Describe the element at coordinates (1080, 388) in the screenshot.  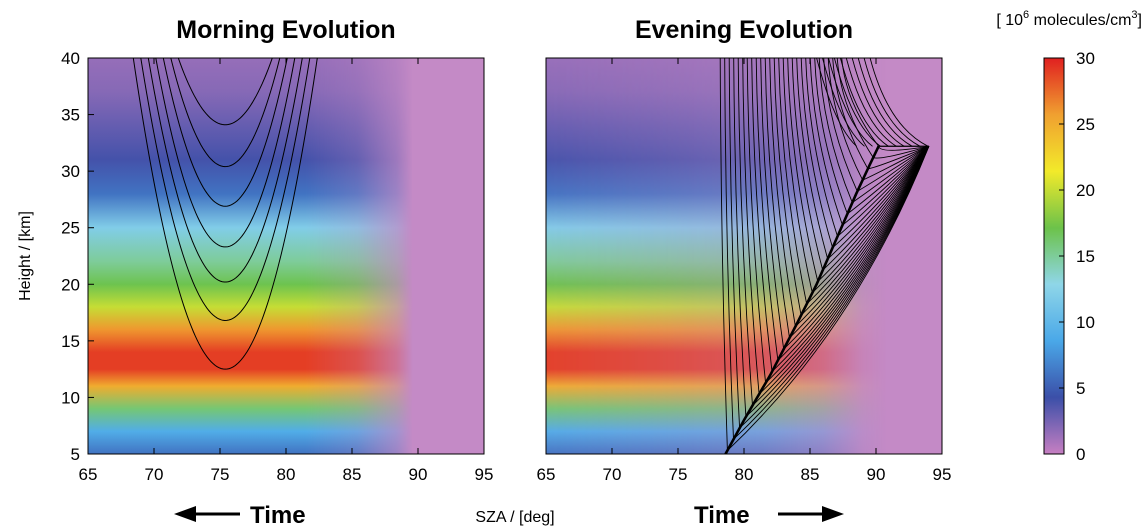
I see `colorbar-tick-label: 5` at that location.